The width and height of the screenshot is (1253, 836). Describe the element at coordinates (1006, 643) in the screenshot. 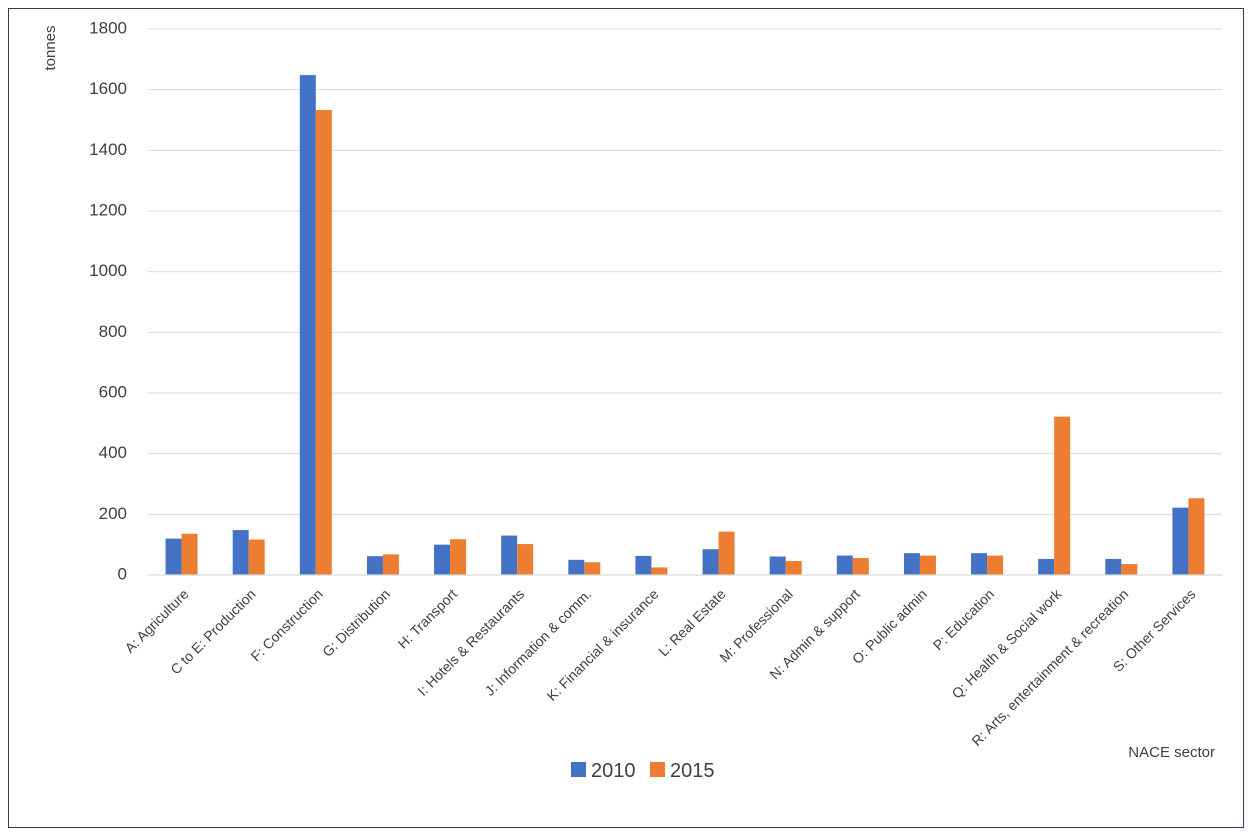

I see `x-category-label: Q: Health & Social work` at that location.